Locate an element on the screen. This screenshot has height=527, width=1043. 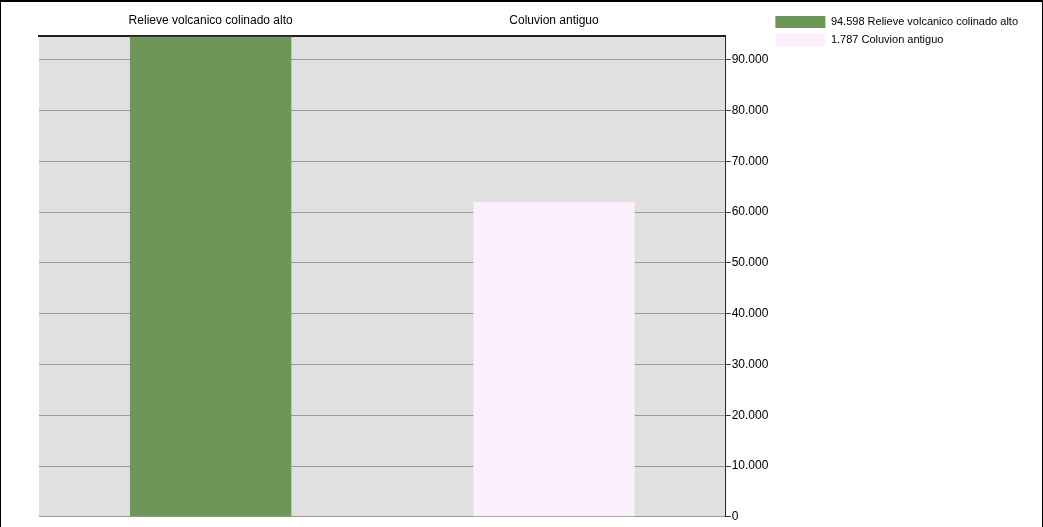
y-tick-label: 60.000 is located at coordinates (750, 211).